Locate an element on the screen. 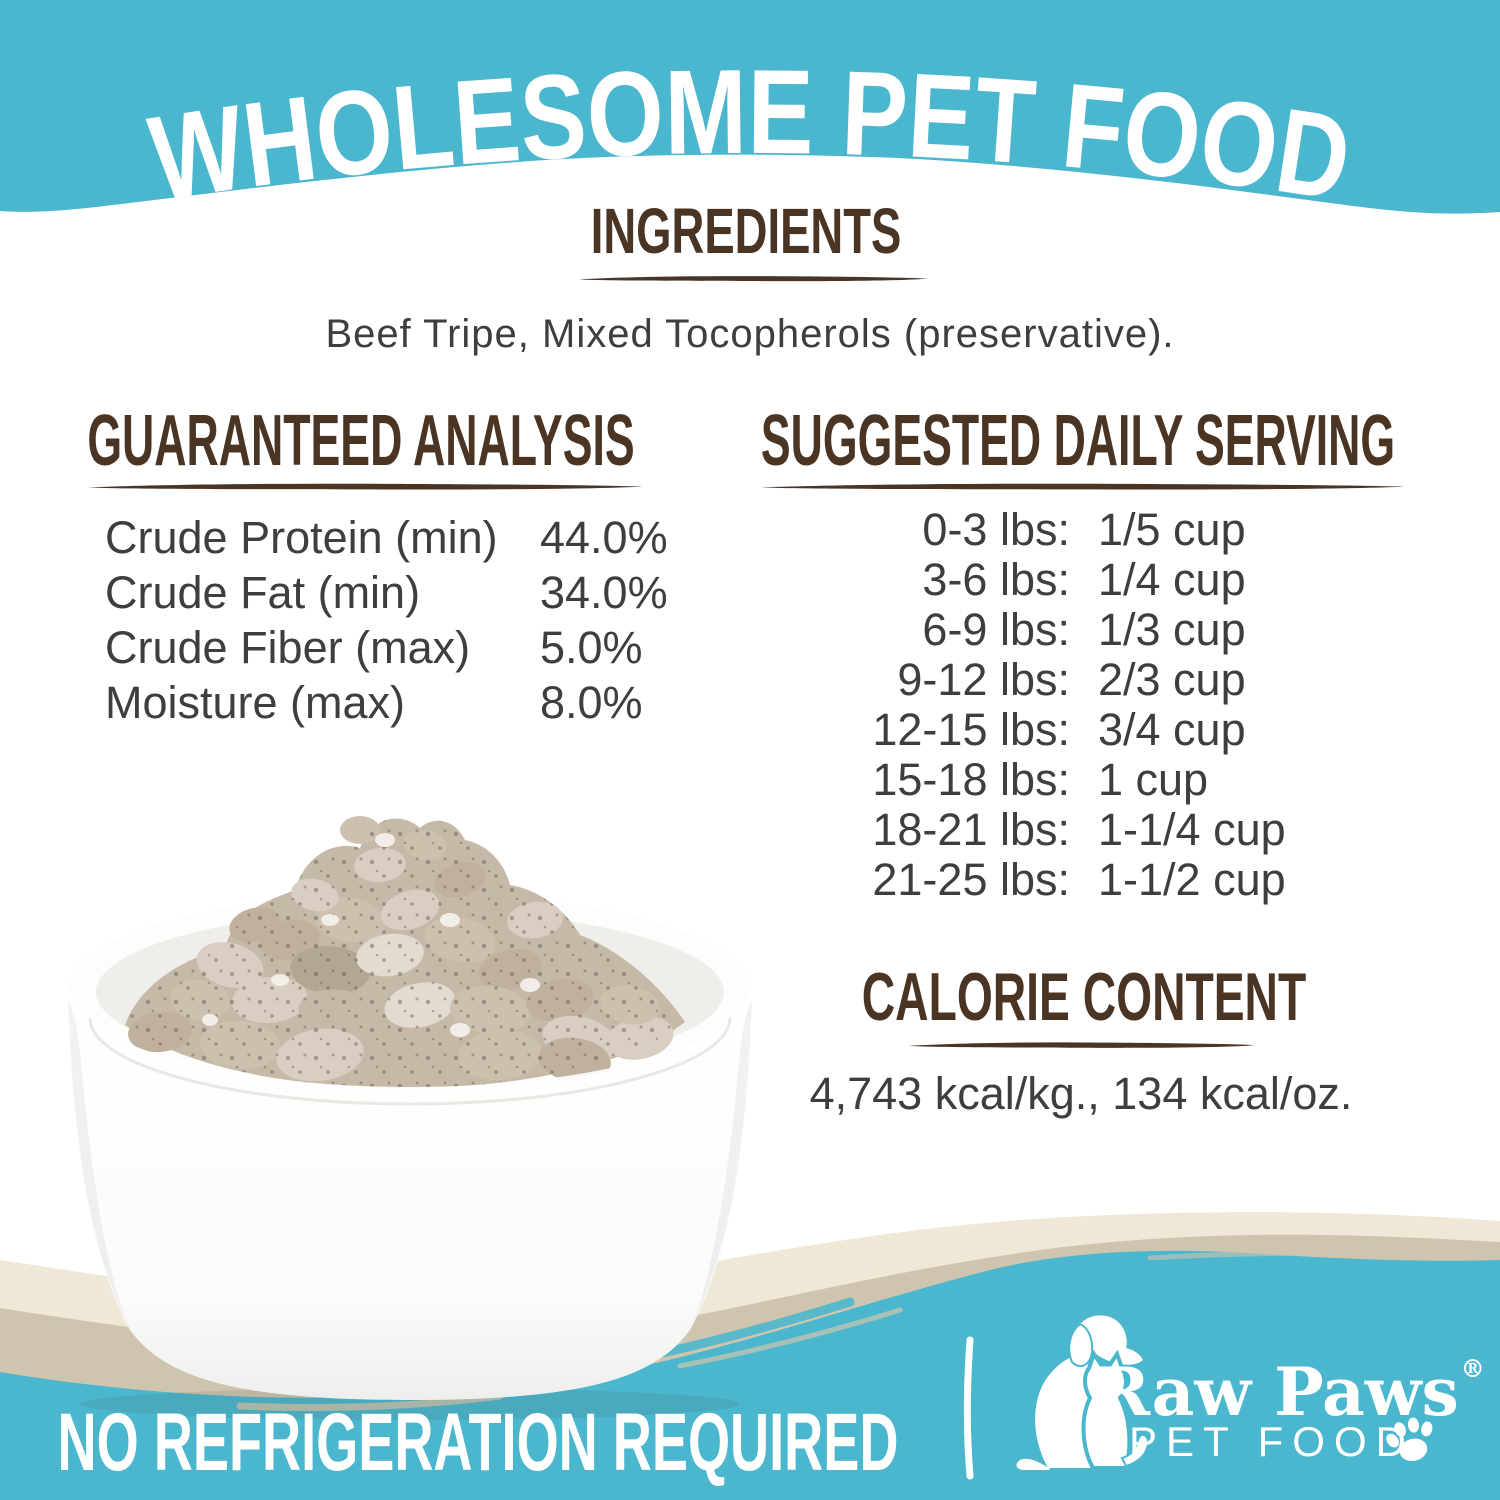  calorie-content-heading: CALORIE CONTENT is located at coordinates (1084, 997).